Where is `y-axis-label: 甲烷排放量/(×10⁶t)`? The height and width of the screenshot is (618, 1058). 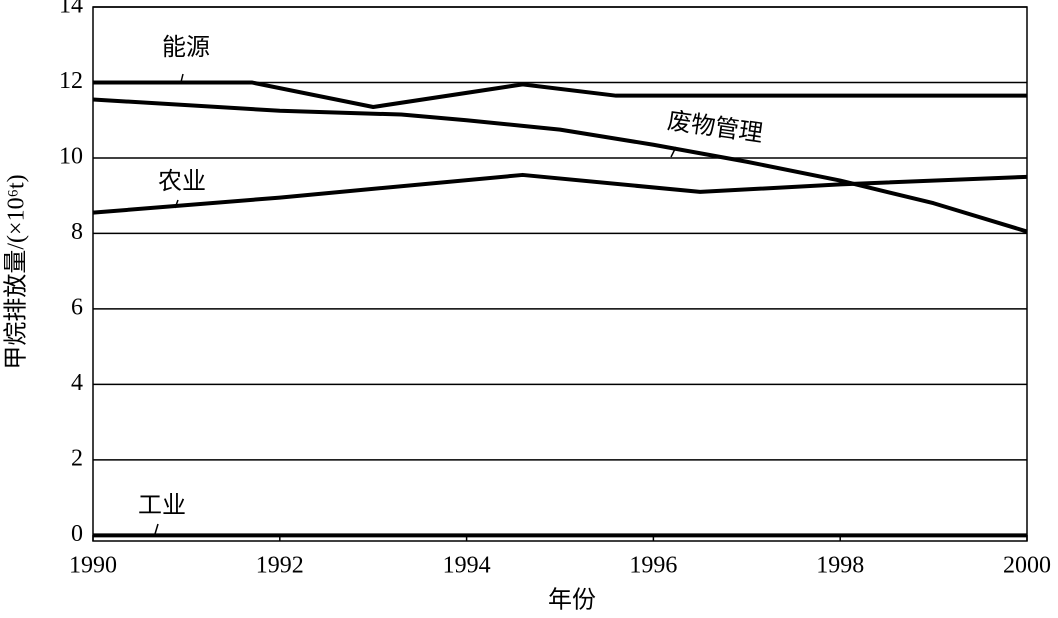 y-axis-label: 甲烷排放量/(×10⁶t) is located at coordinates (16, 271).